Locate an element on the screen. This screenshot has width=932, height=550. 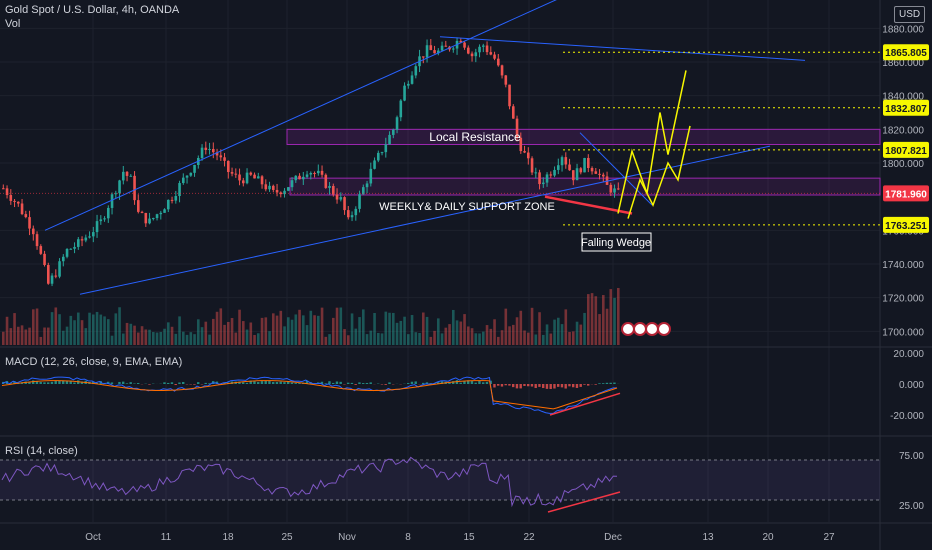
volume-legend: Vol is located at coordinates (13, 24).